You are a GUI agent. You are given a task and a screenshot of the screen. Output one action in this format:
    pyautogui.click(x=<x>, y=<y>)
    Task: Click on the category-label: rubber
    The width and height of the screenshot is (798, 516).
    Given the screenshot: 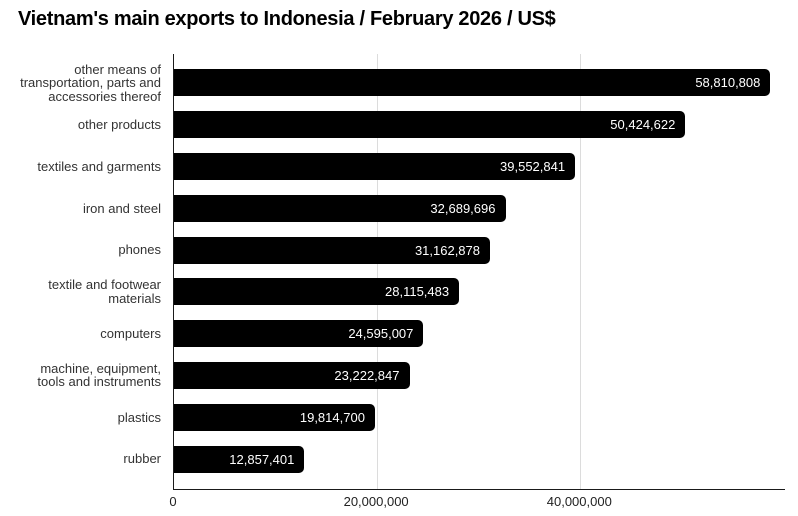 What is the action you would take?
    pyautogui.click(x=142, y=459)
    